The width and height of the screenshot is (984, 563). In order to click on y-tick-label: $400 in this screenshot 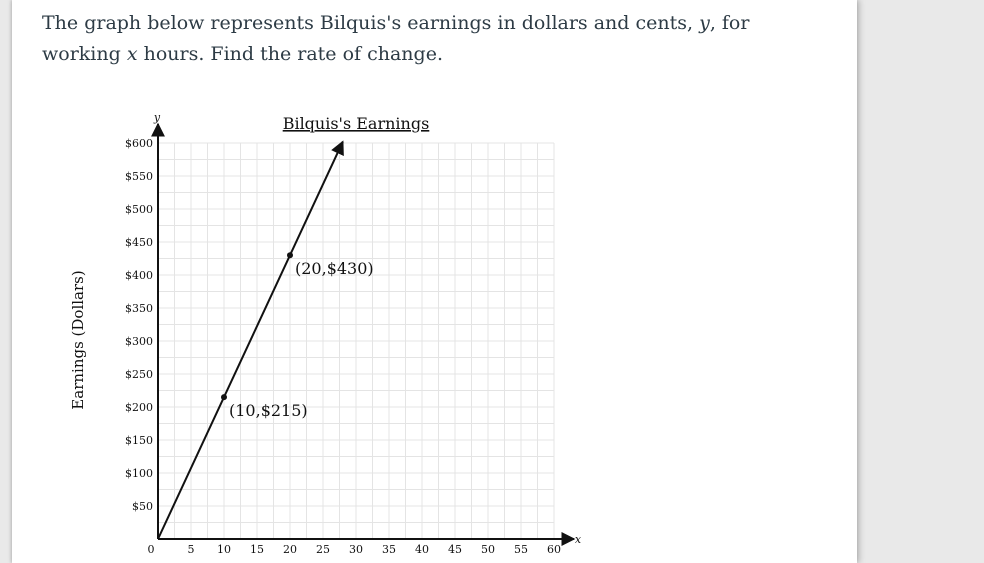, I will do `click(139, 275)`.